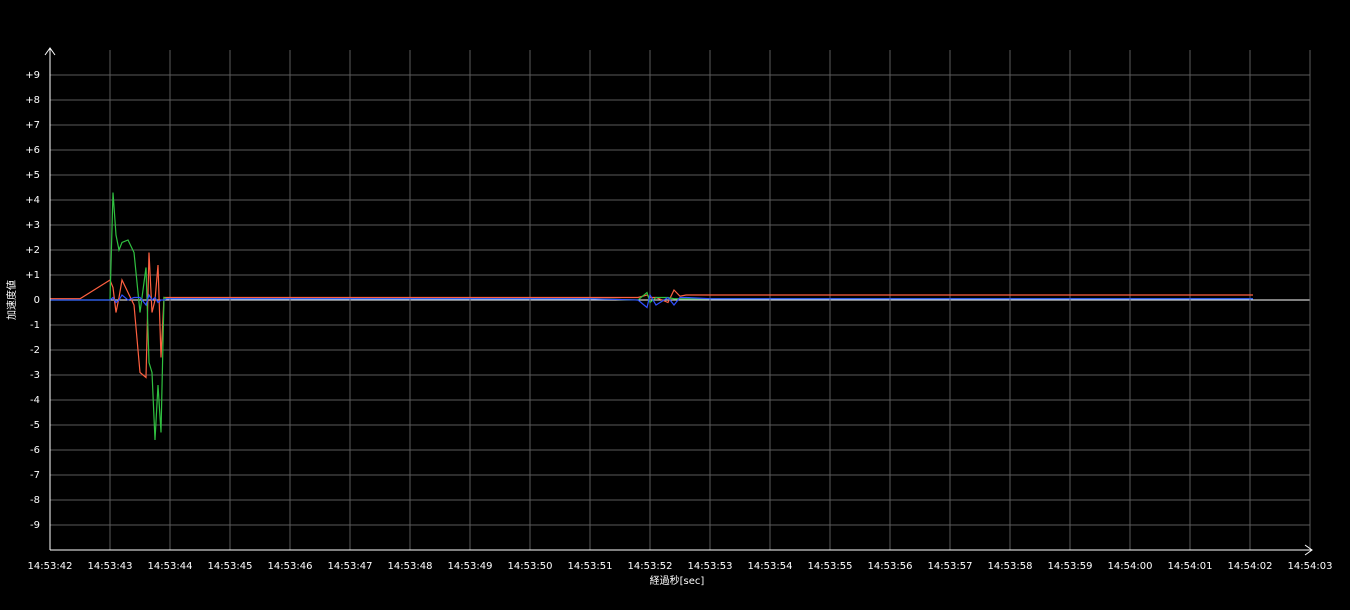  Describe the element at coordinates (35, 525) in the screenshot. I see `y-tick-label: -9` at that location.